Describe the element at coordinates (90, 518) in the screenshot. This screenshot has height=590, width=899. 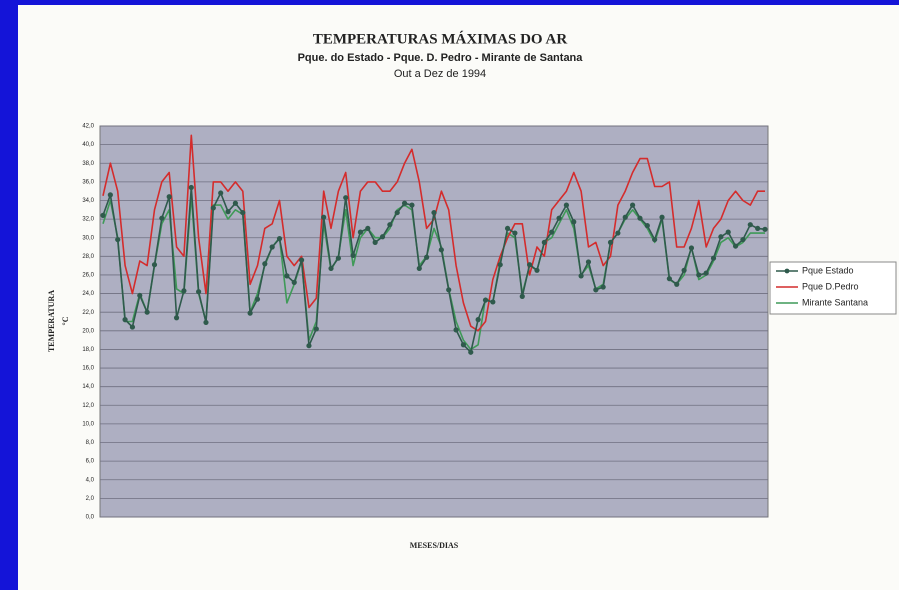
I see `y-tick-label: 0,0` at that location.